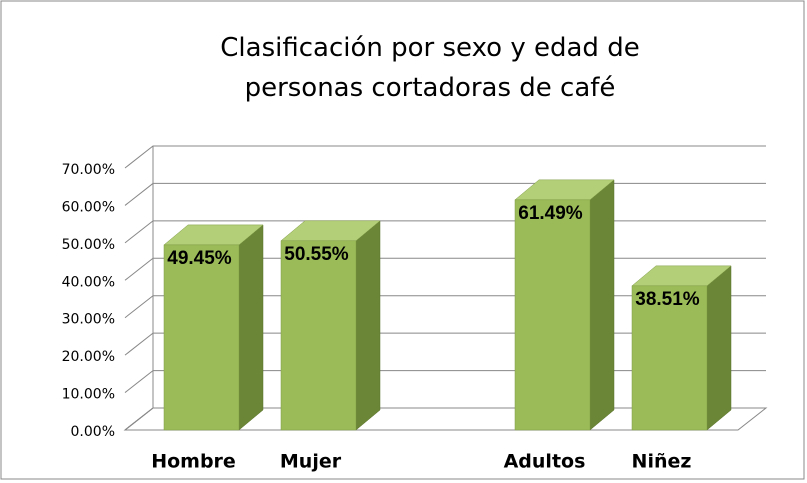 This screenshot has width=807, height=483. I want to click on y-tick-label: 0.00%, so click(93, 432).